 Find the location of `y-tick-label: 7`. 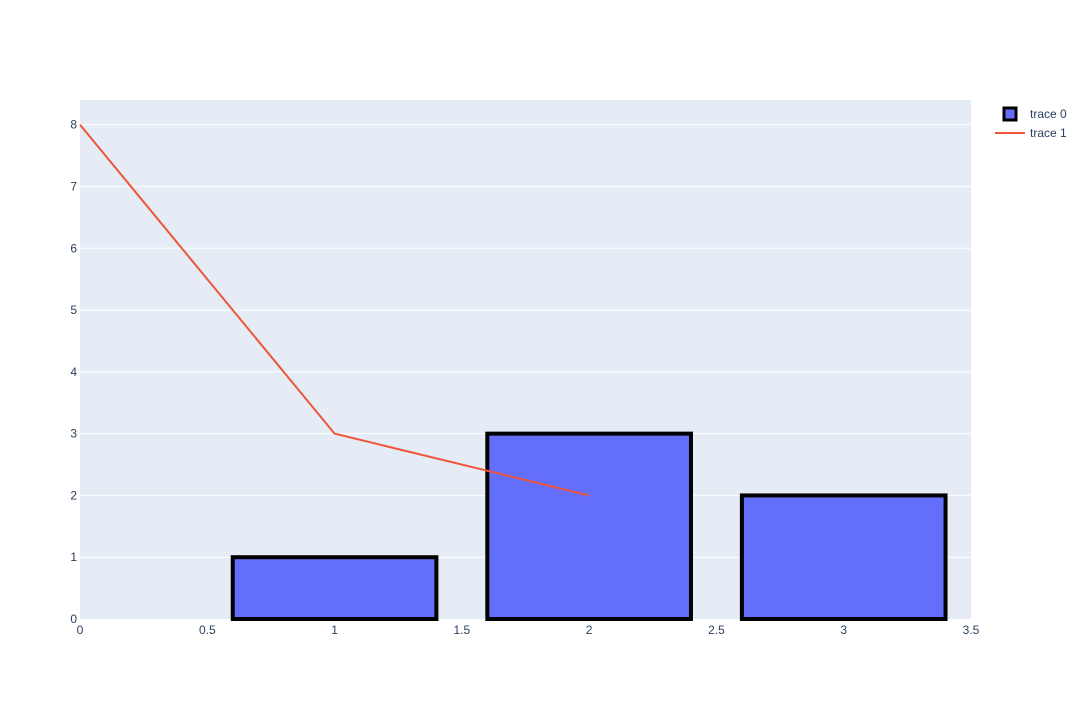

y-tick-label: 7 is located at coordinates (73, 187).